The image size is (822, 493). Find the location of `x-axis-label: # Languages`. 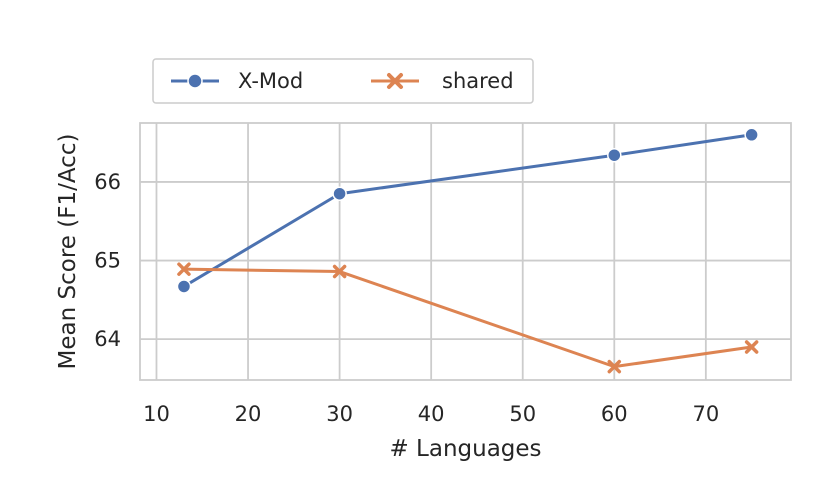

x-axis-label: # Languages is located at coordinates (465, 449).